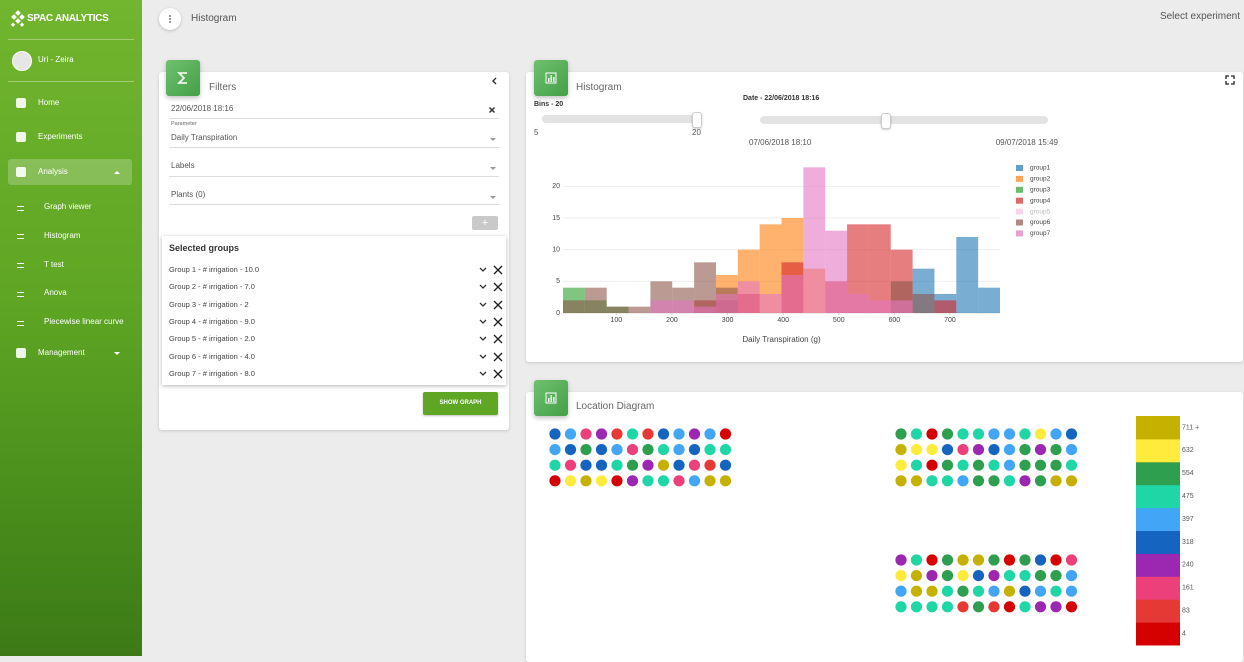 The image size is (1244, 662). I want to click on logo-text: SPAC ANALYTICS, so click(68, 18).